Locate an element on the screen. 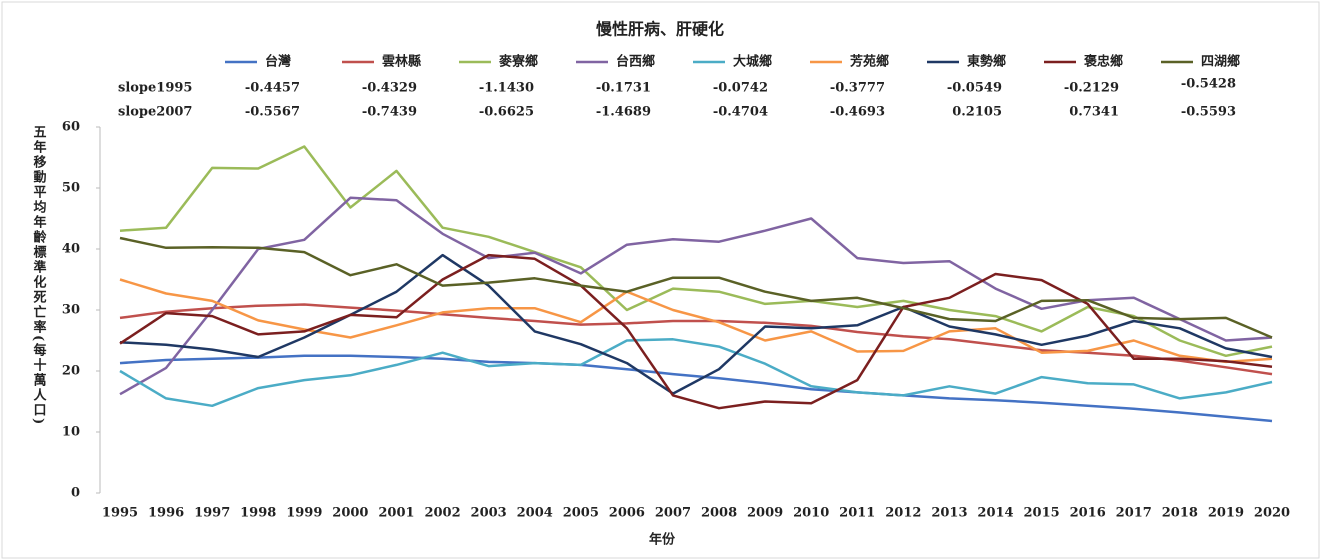  x-axis-label: 年份 is located at coordinates (662, 540).